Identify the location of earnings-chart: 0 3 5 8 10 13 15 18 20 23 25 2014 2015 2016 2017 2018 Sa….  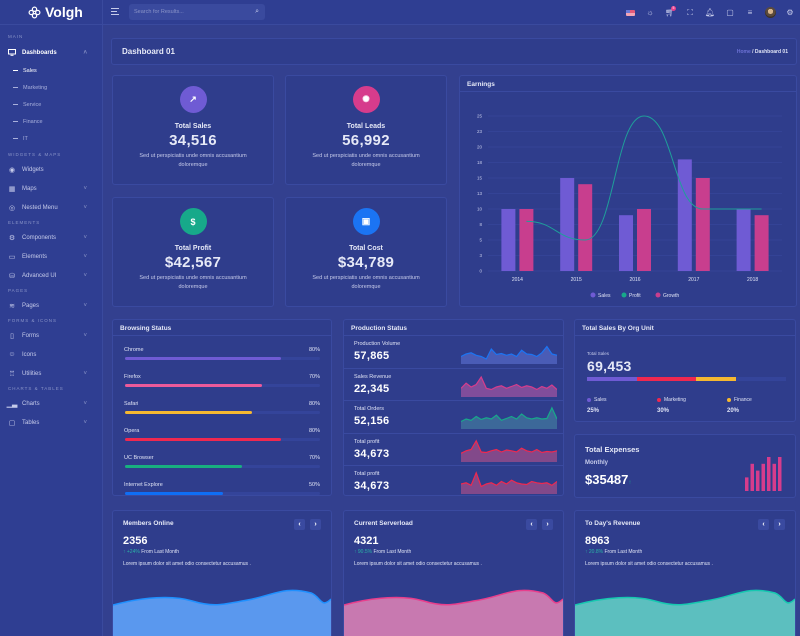
(629, 206).